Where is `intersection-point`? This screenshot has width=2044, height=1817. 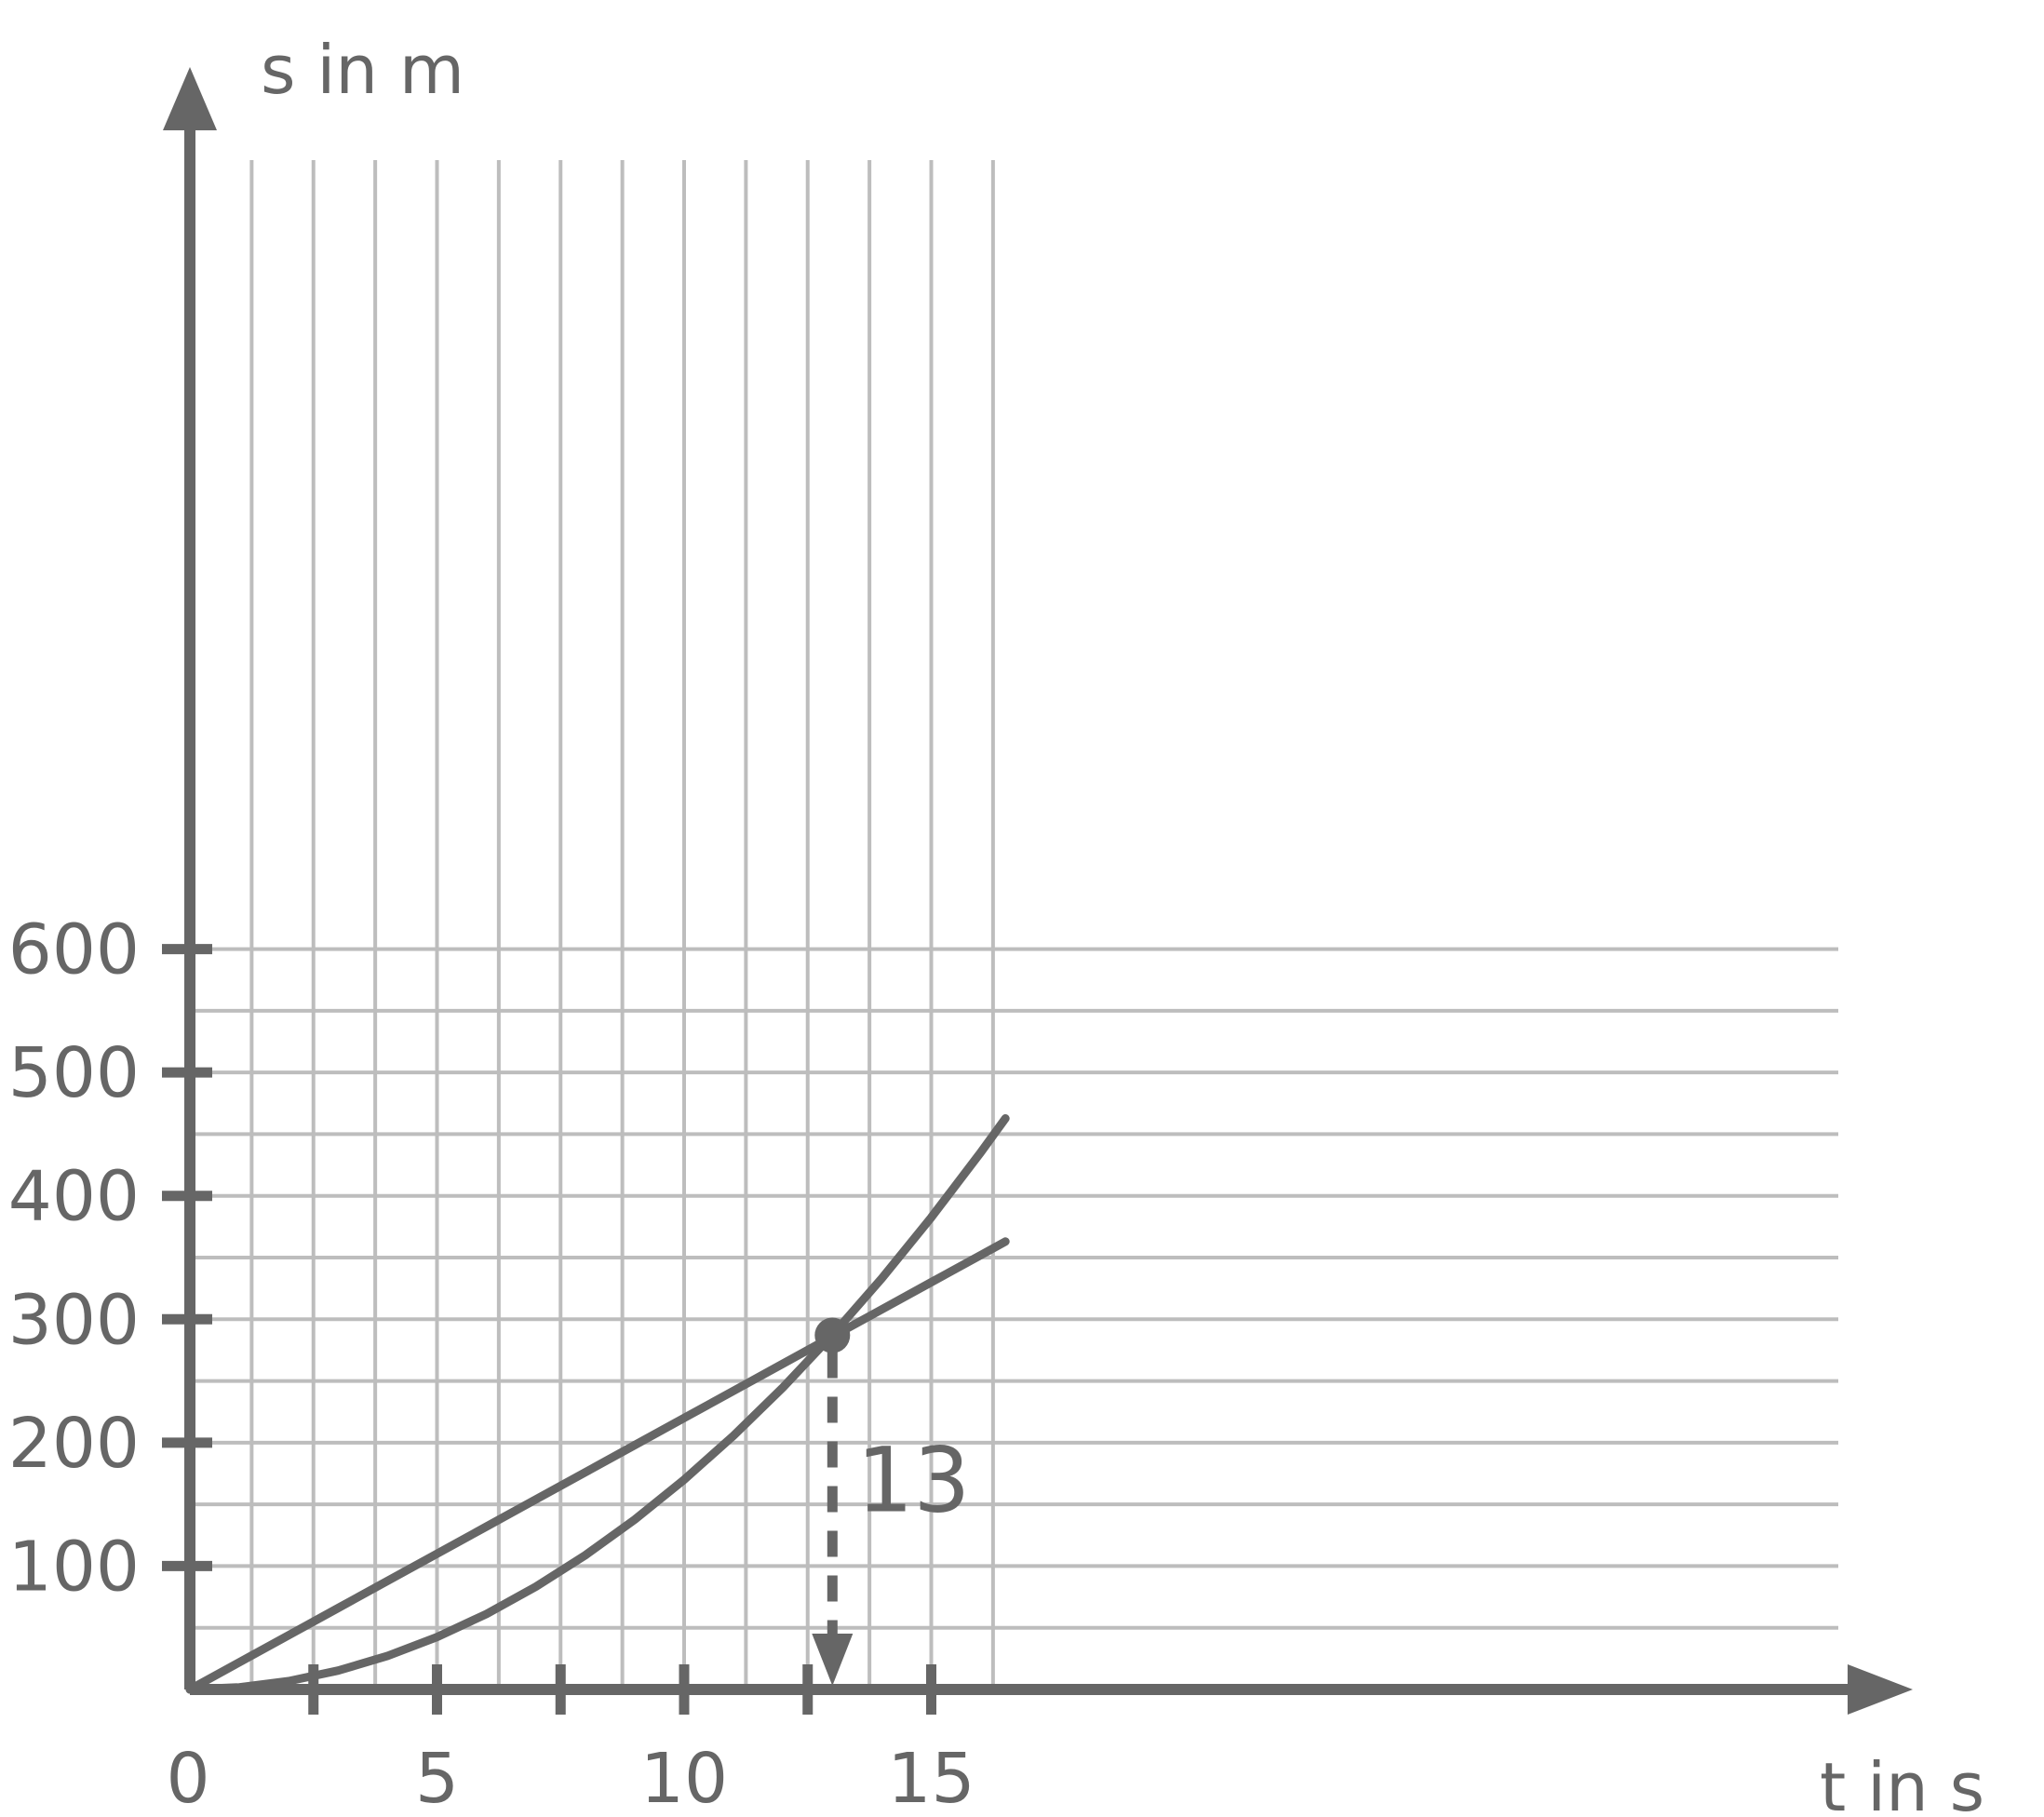 intersection-point is located at coordinates (832, 1335).